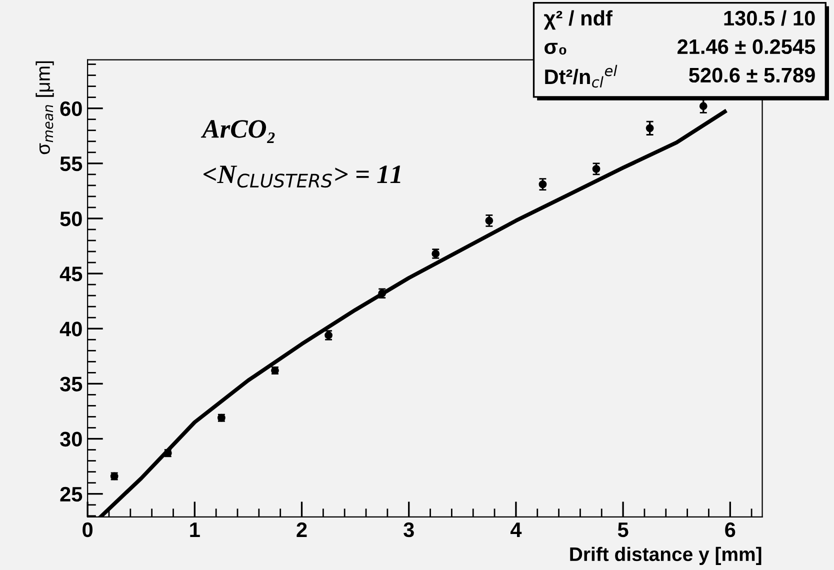 The width and height of the screenshot is (834, 570). I want to click on x-tick-label: 1, so click(195, 529).